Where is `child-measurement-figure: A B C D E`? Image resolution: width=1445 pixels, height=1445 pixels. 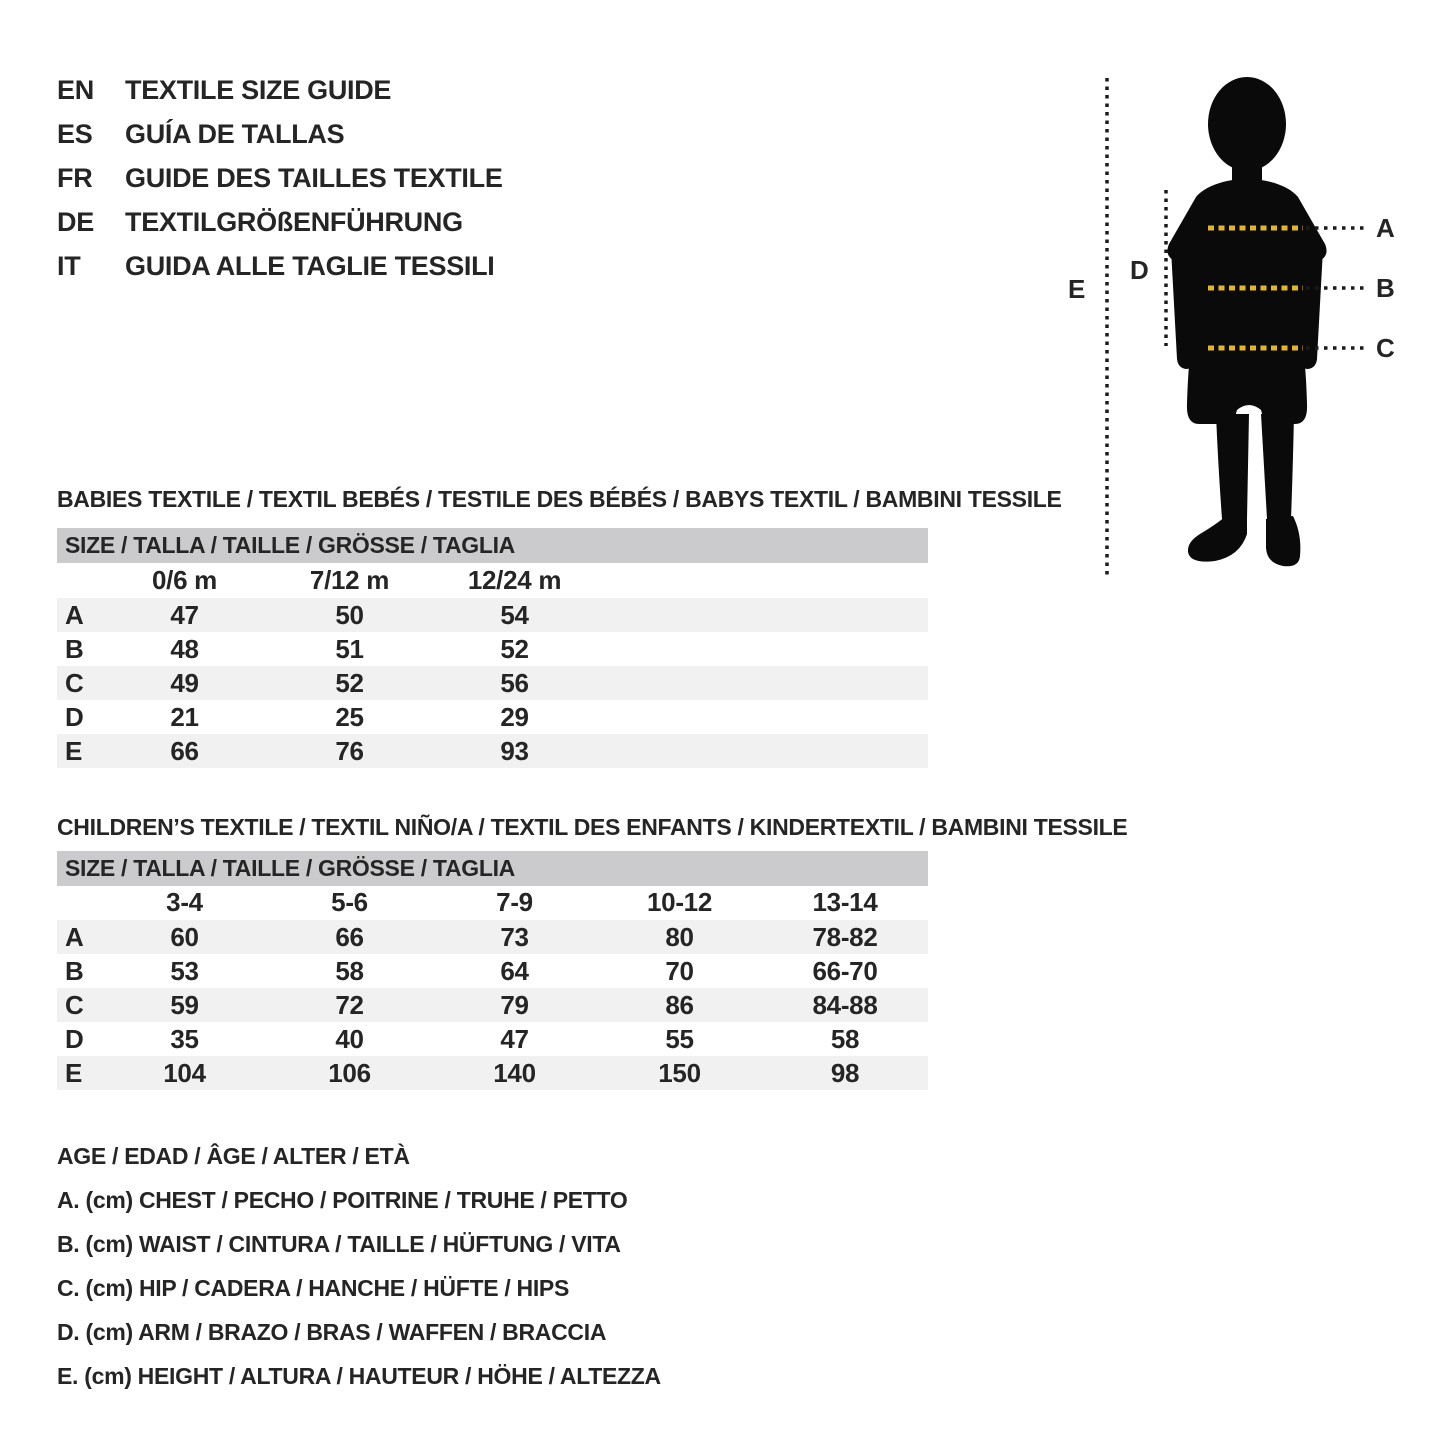
child-measurement-figure: A B C D E is located at coordinates (1231, 326).